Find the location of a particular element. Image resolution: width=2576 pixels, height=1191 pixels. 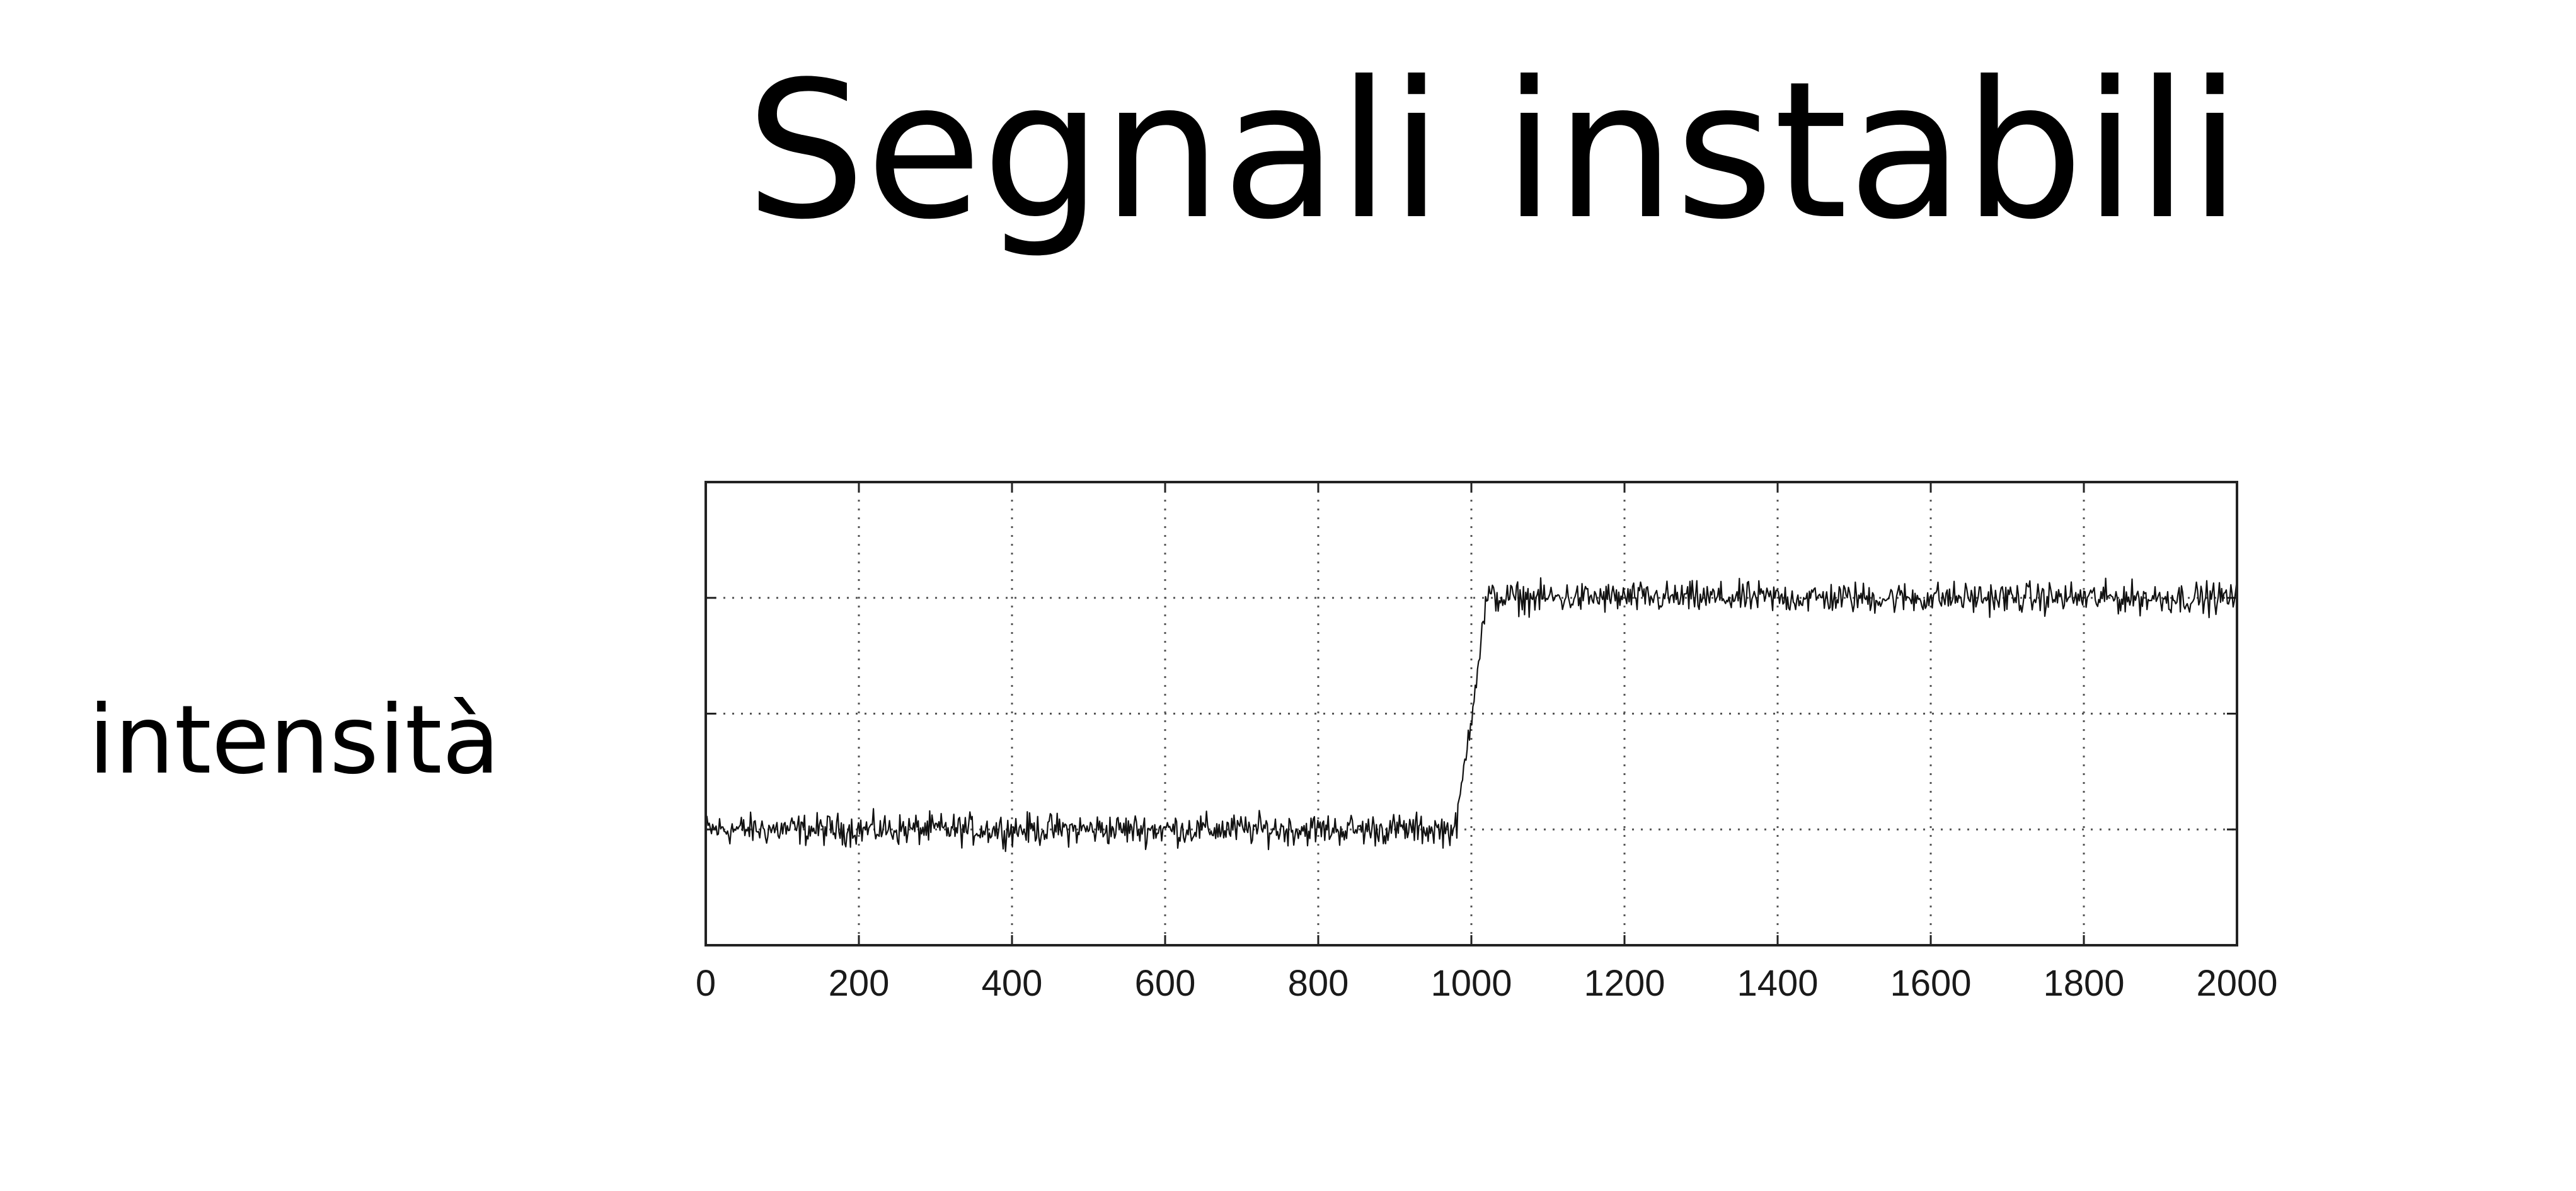

intensity-label: intensità is located at coordinates (294, 740).